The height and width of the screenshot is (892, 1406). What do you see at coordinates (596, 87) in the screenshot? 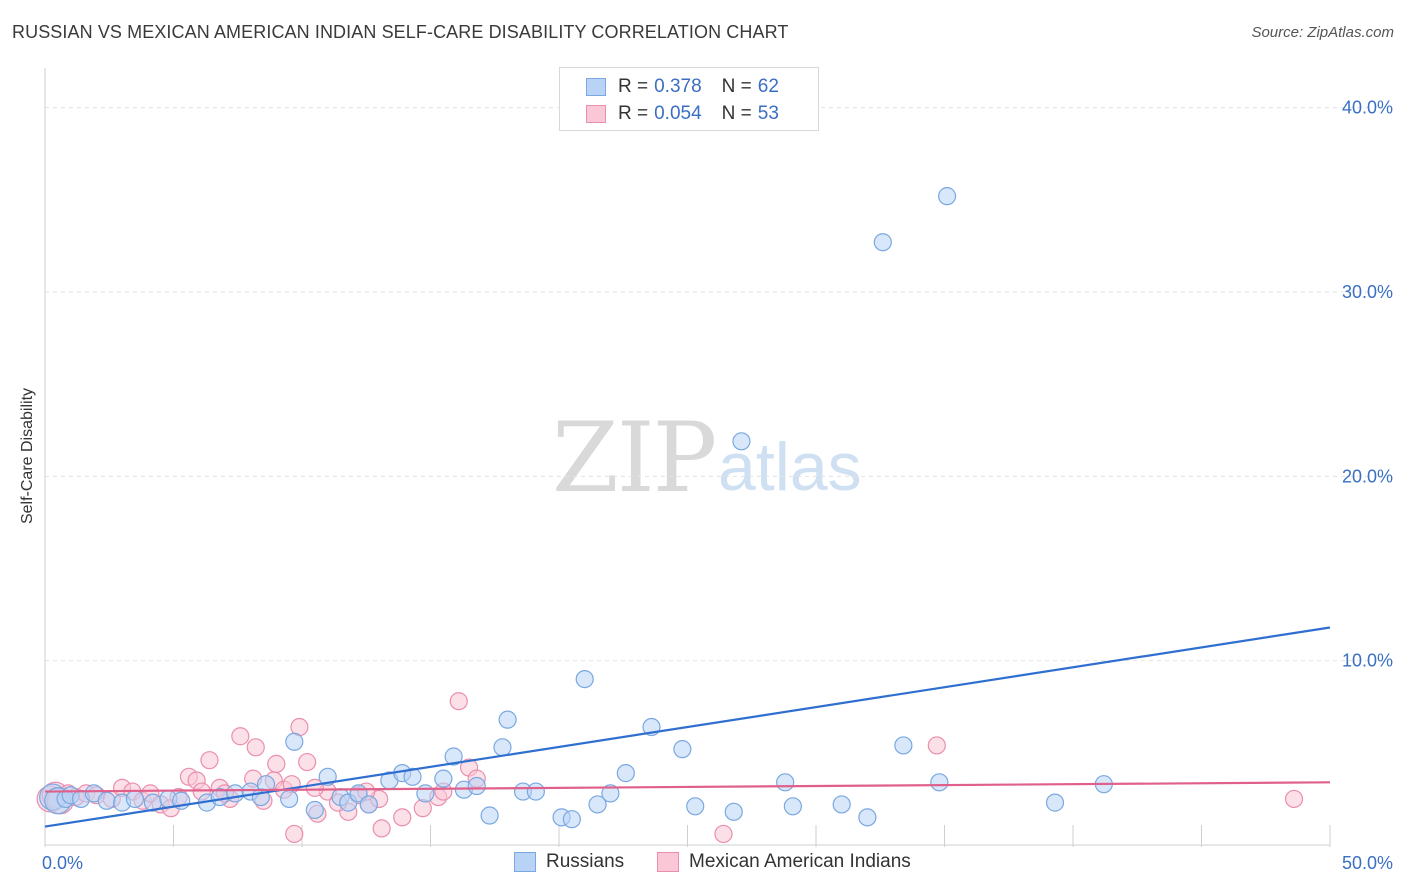
I see `legend-swatch-russians` at bounding box center [596, 87].